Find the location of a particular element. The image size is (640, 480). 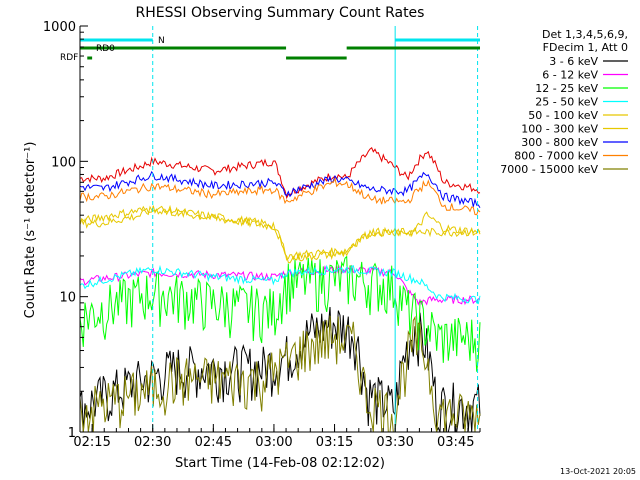

x-tick-label-1: 02:30 is located at coordinates (152, 442).